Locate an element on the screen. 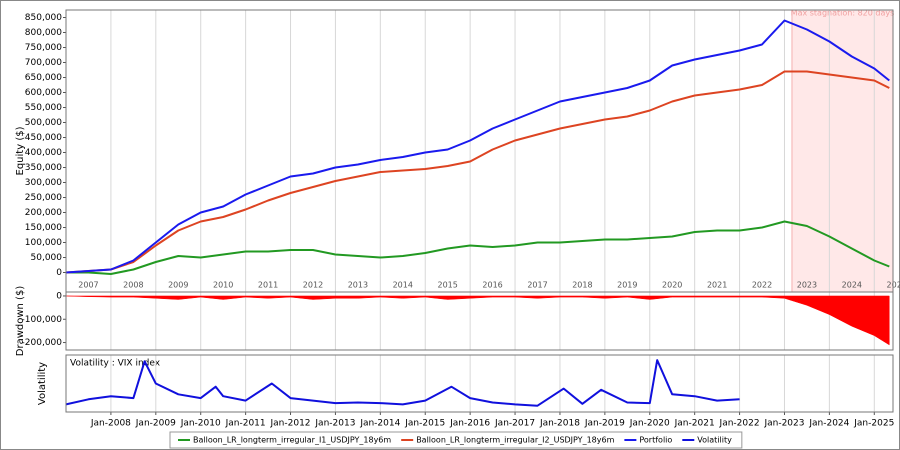  y-tick-label: 250,000 is located at coordinates (43, 198).